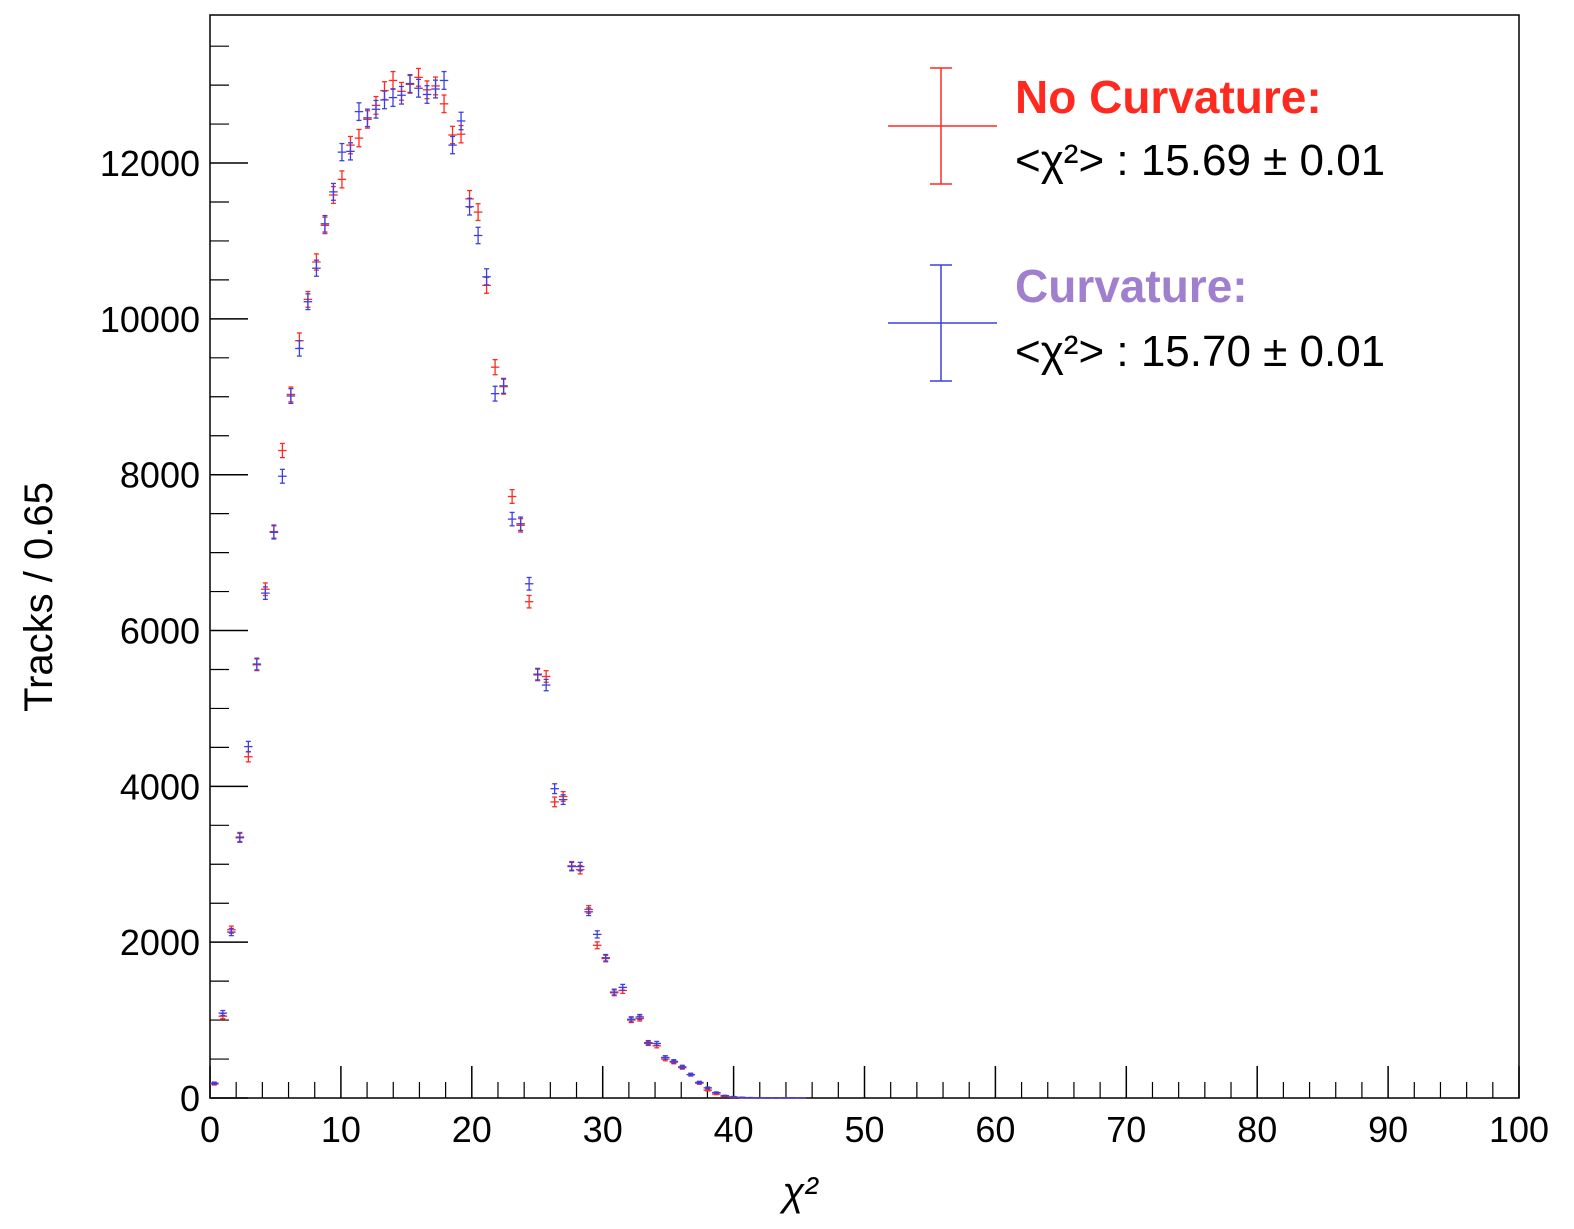 The height and width of the screenshot is (1229, 1574). What do you see at coordinates (150, 163) in the screenshot?
I see `y-tick-label: 12000` at bounding box center [150, 163].